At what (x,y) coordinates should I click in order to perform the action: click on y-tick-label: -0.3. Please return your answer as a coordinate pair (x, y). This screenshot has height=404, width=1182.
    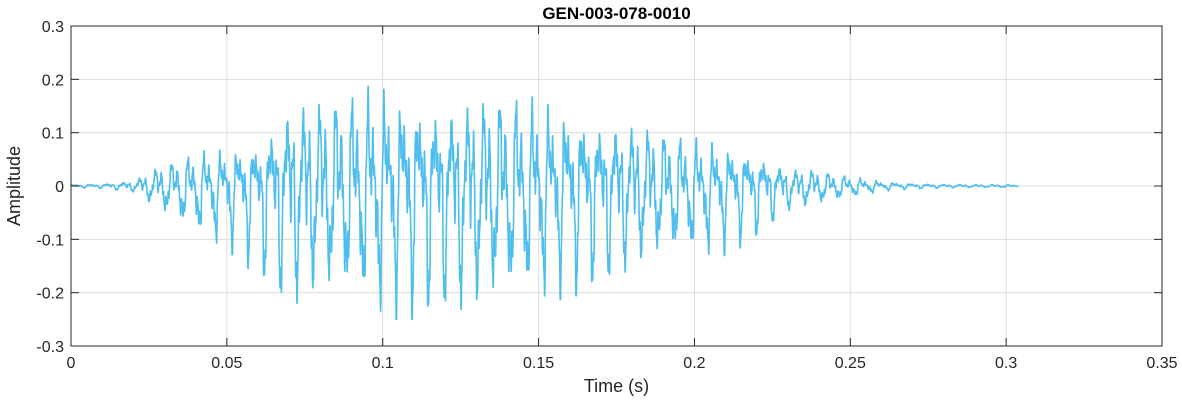
    Looking at the image, I should click on (50, 347).